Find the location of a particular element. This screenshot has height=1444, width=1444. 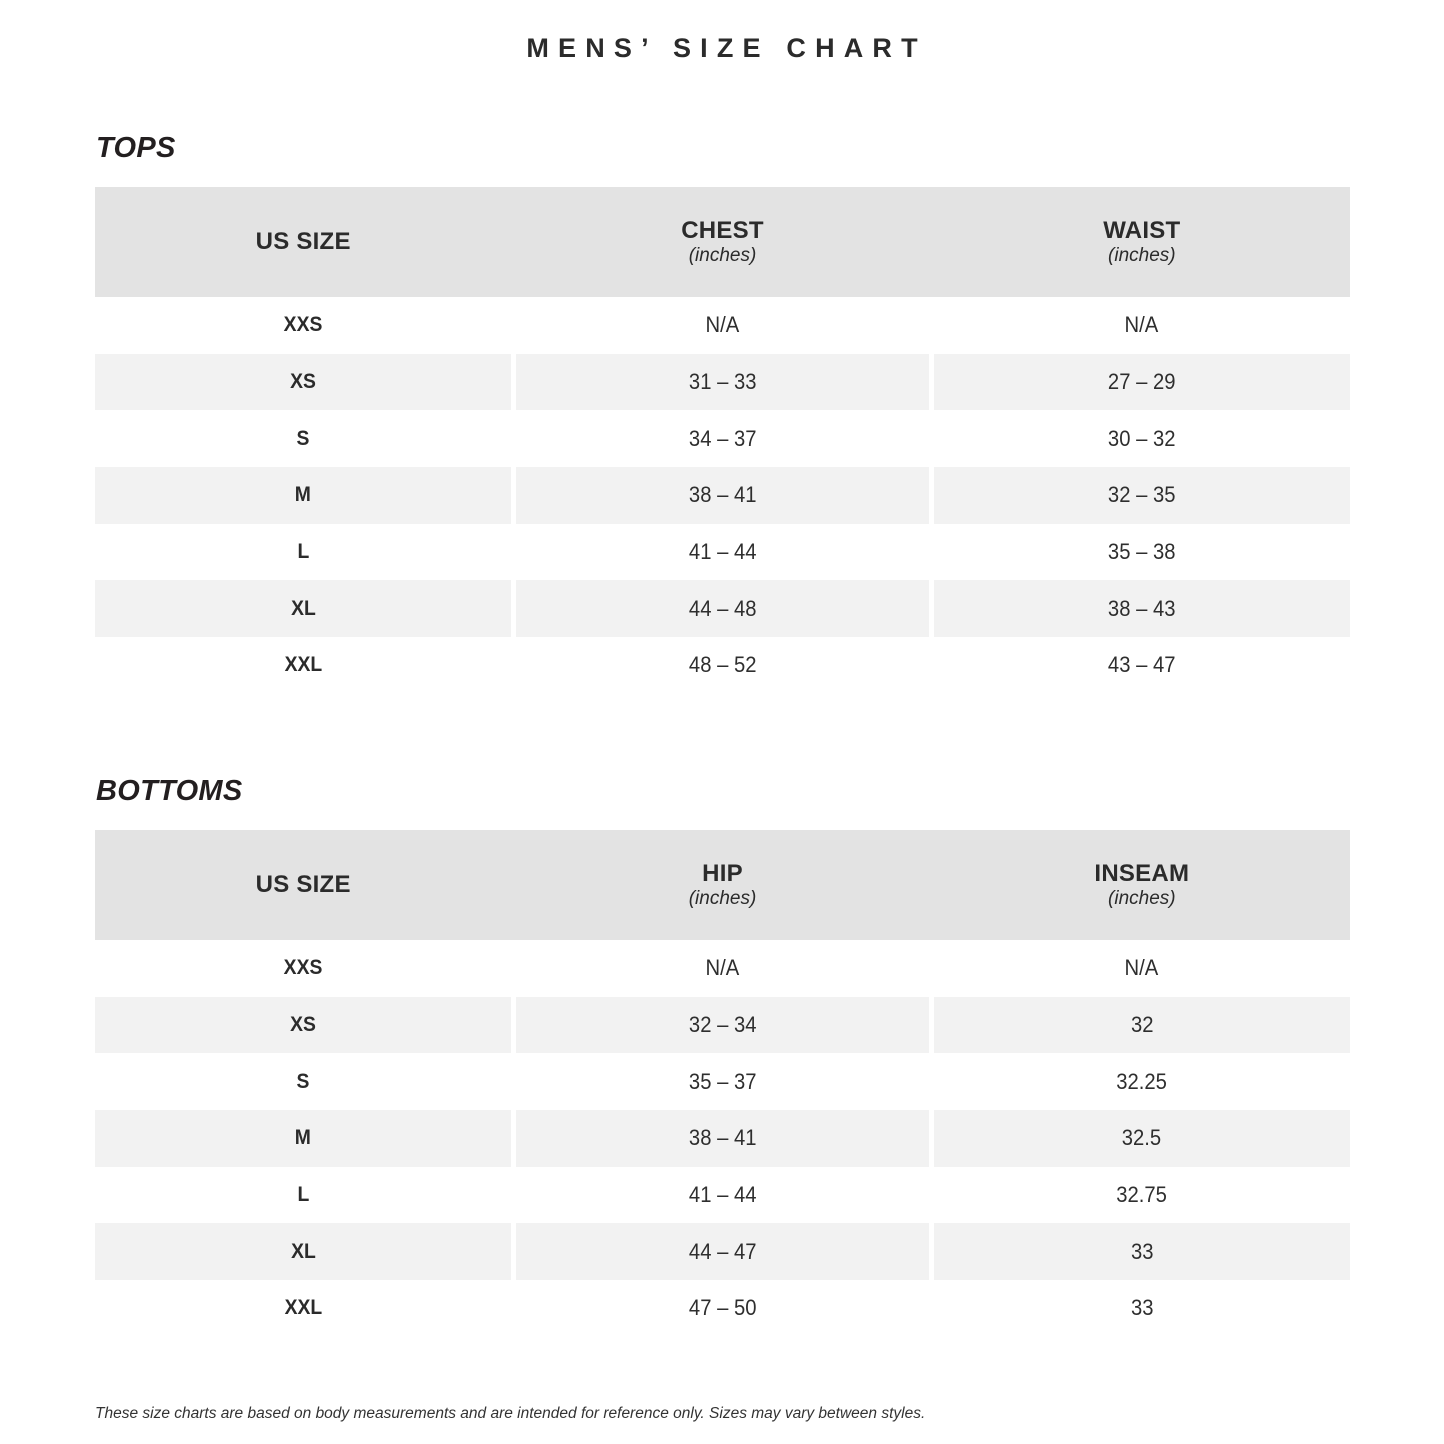

table-row: S 35 – 37 32.25 is located at coordinates (722, 1081).